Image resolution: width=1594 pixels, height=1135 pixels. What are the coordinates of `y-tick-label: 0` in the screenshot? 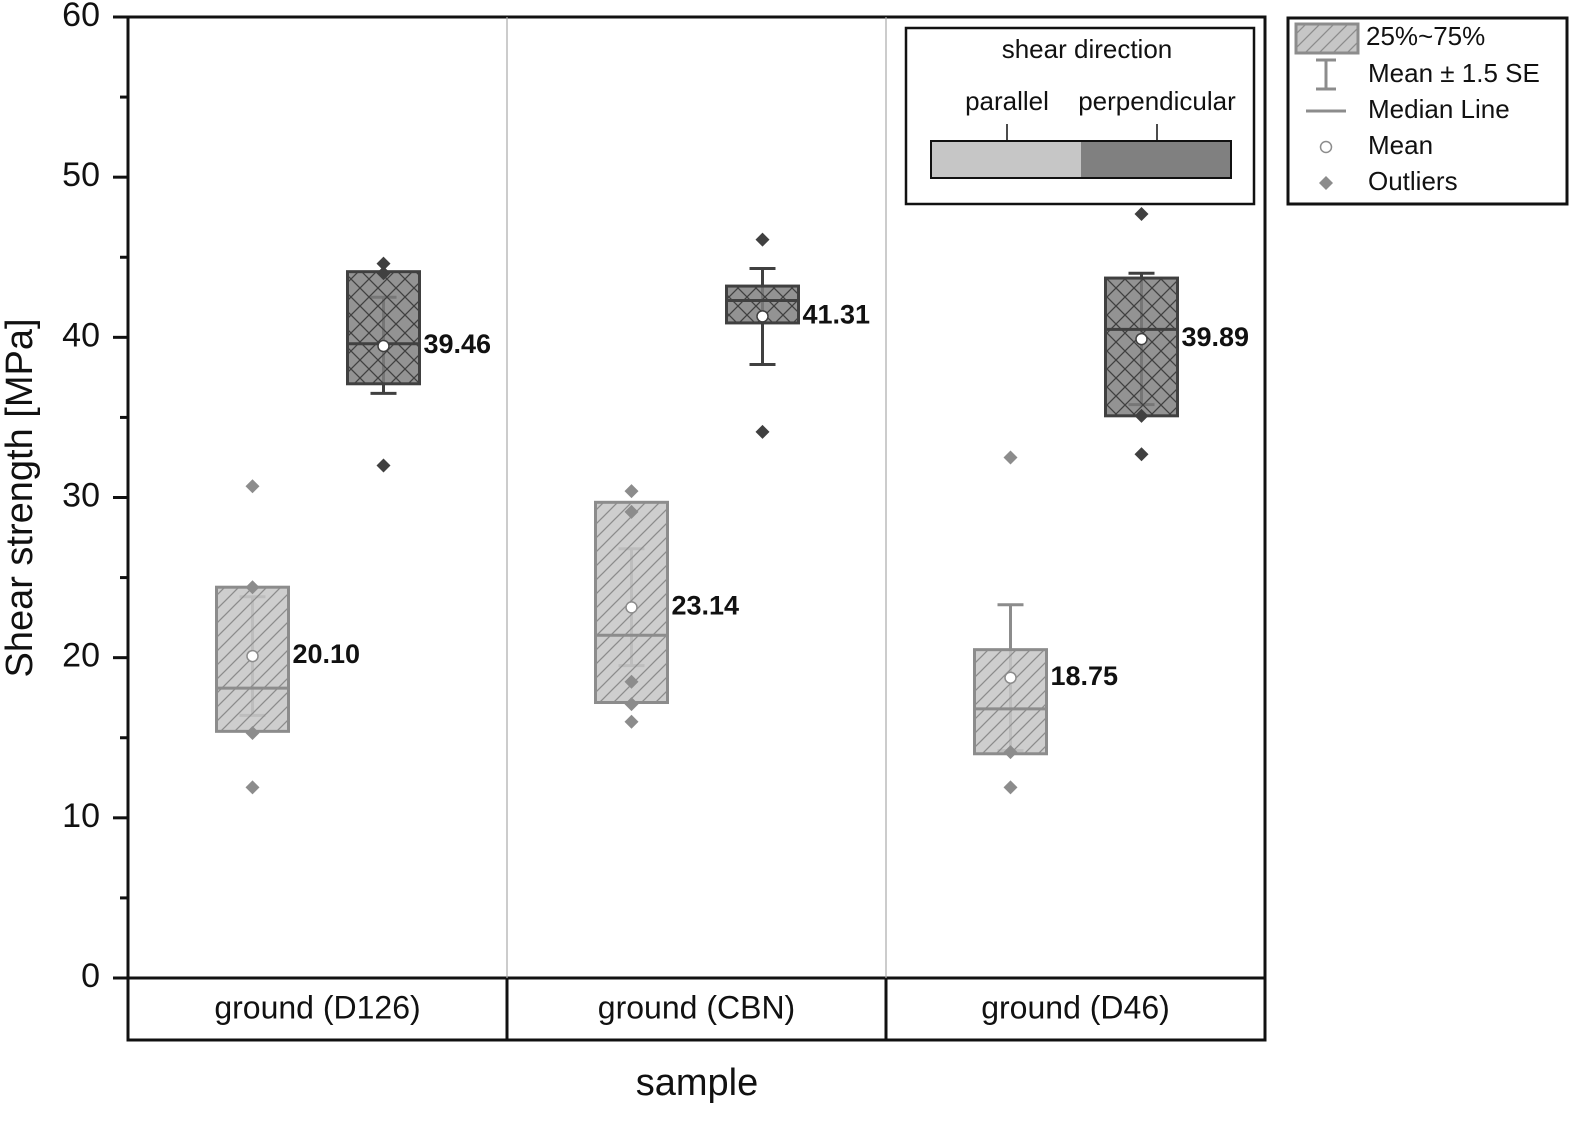 It's located at (90, 976).